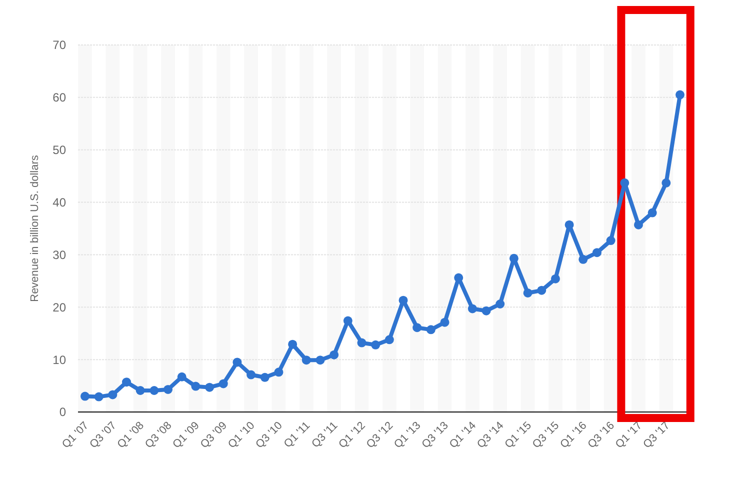 This screenshot has height=492, width=750. I want to click on y-tick-label: 70, so click(59, 45).